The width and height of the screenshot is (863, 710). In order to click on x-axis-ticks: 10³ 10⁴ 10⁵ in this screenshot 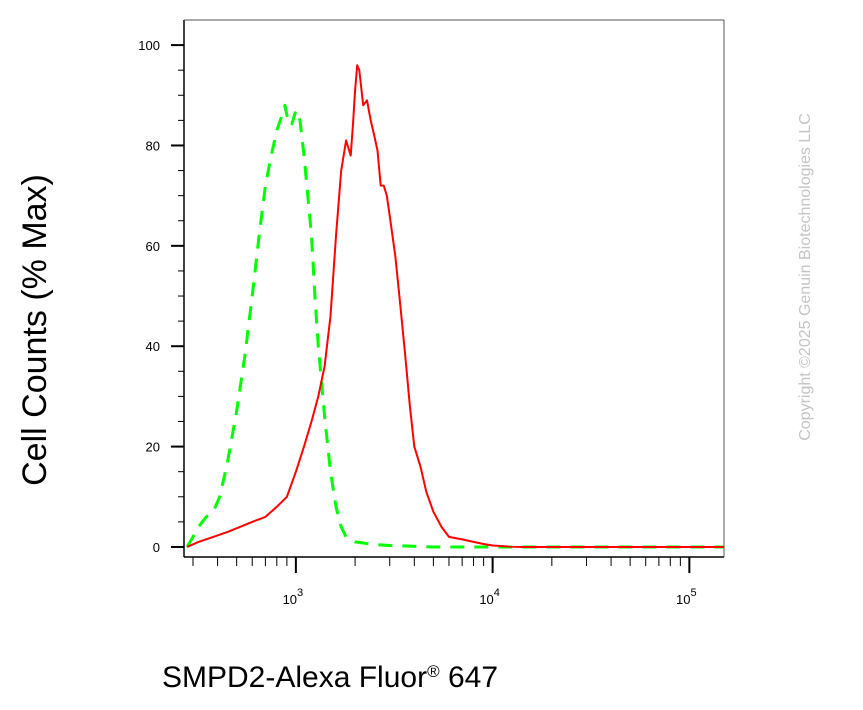, I will do `click(444, 582)`.